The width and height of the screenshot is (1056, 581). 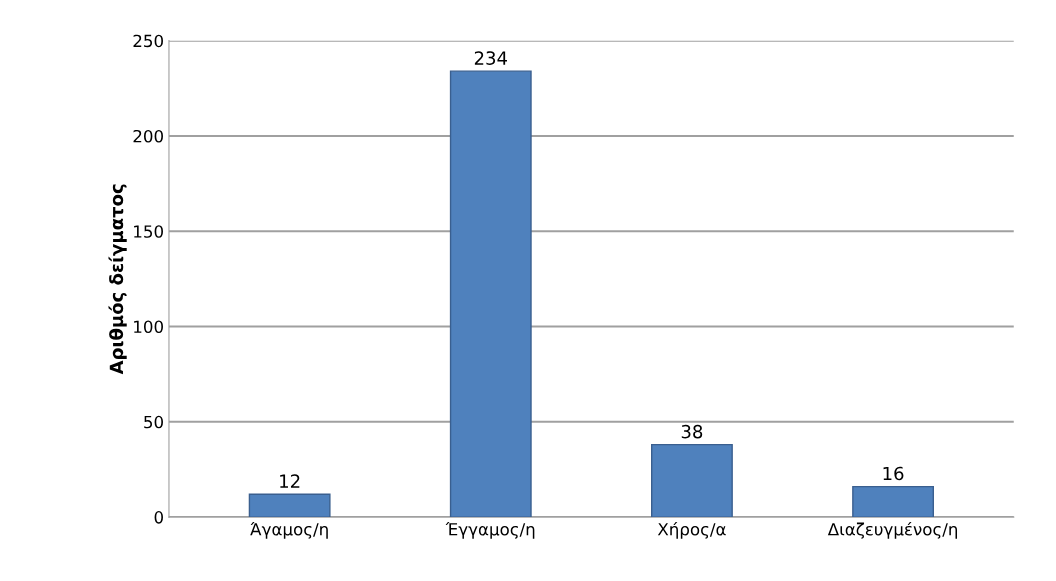 What do you see at coordinates (117, 279) in the screenshot?
I see `y-axis-title: Αριθμός δείγματος` at bounding box center [117, 279].